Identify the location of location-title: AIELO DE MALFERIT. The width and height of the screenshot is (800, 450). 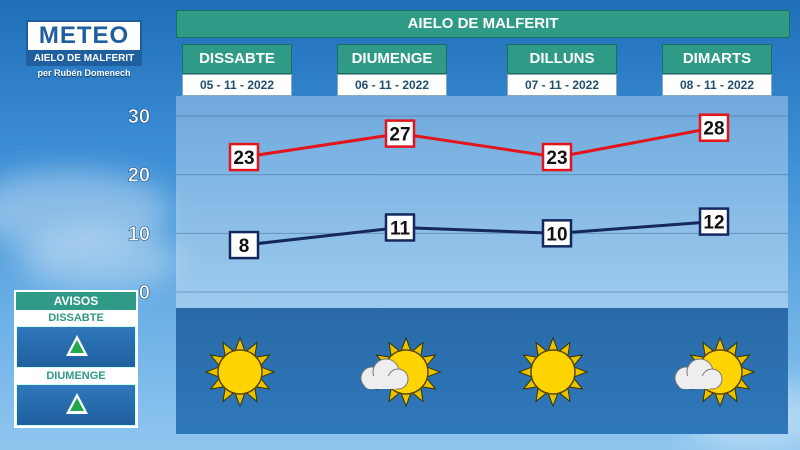
(483, 24).